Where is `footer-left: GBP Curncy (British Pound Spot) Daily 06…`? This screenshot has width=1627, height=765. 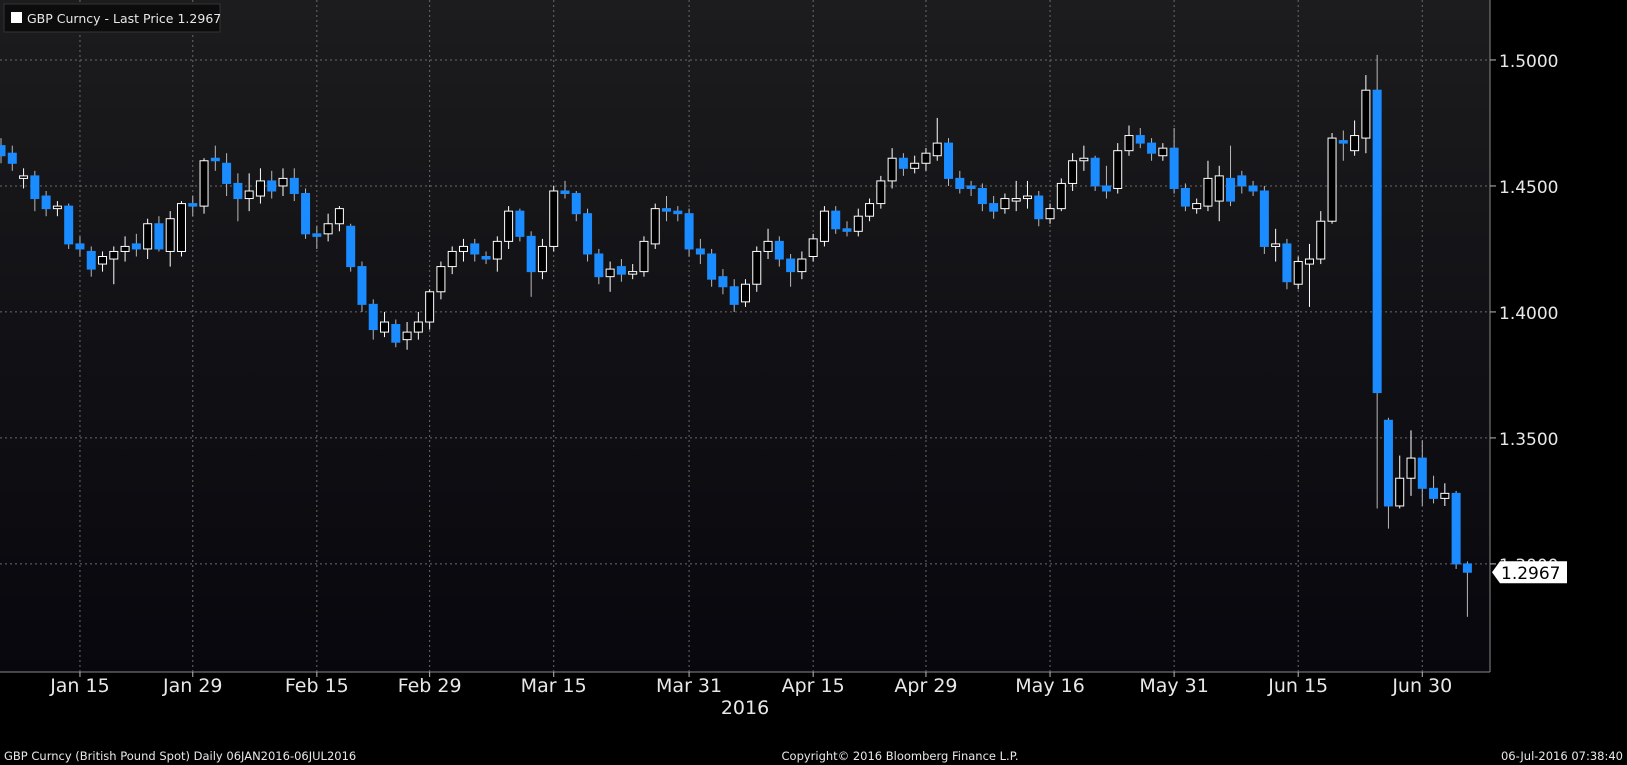
footer-left: GBP Curncy (British Pound Spot) Daily 06… is located at coordinates (180, 756).